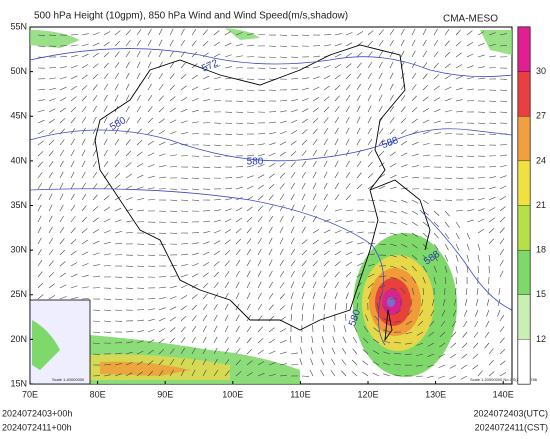  I want to click on footer-right: 2024072403(UTC), so click(510, 413).